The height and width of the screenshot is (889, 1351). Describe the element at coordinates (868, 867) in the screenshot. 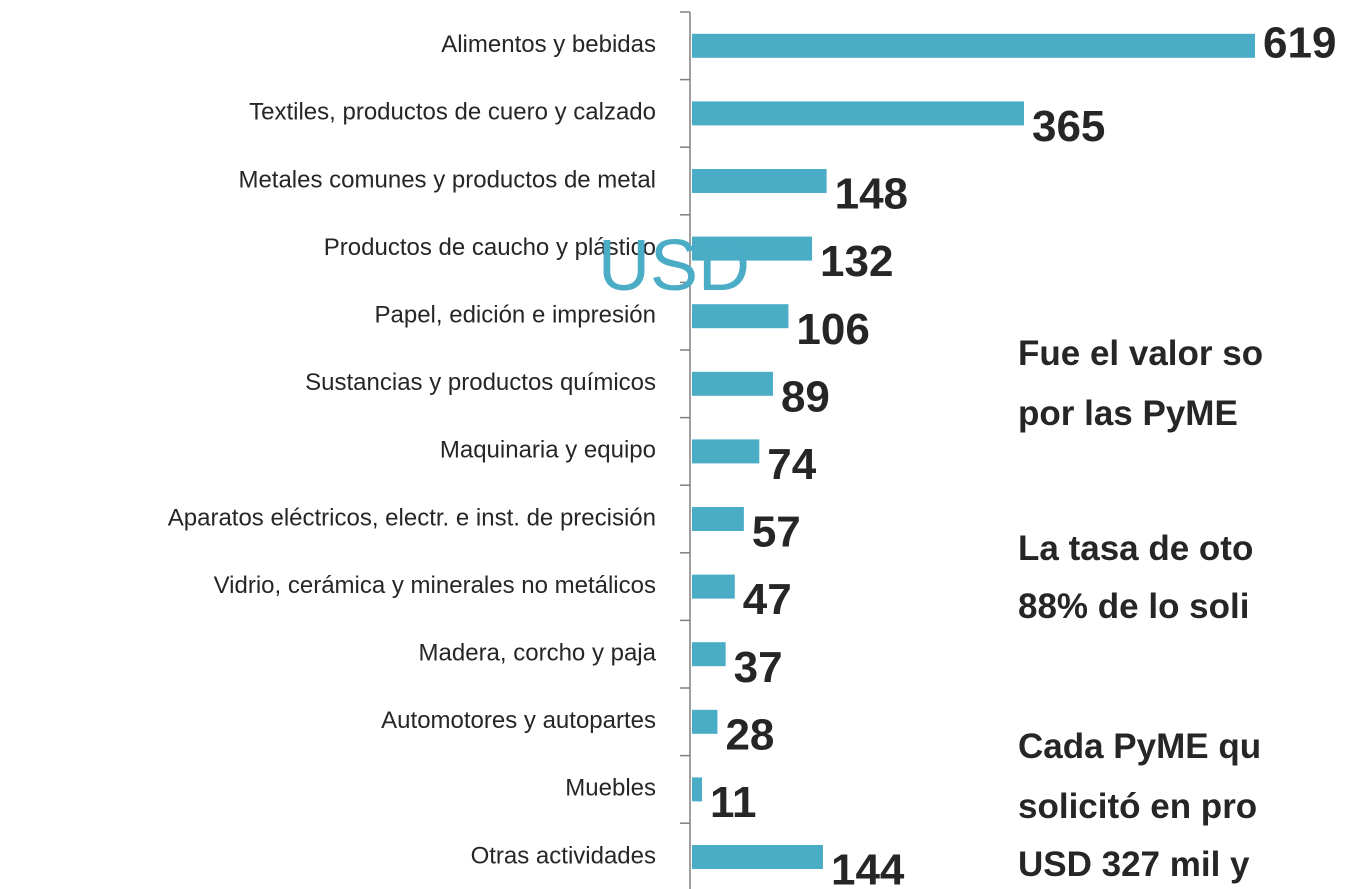

I see `value-label: 144` at that location.